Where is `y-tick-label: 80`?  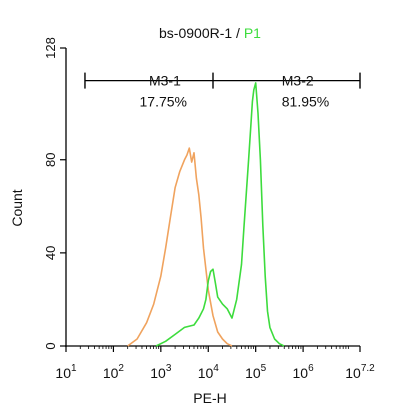
y-tick-label: 80 is located at coordinates (50, 160).